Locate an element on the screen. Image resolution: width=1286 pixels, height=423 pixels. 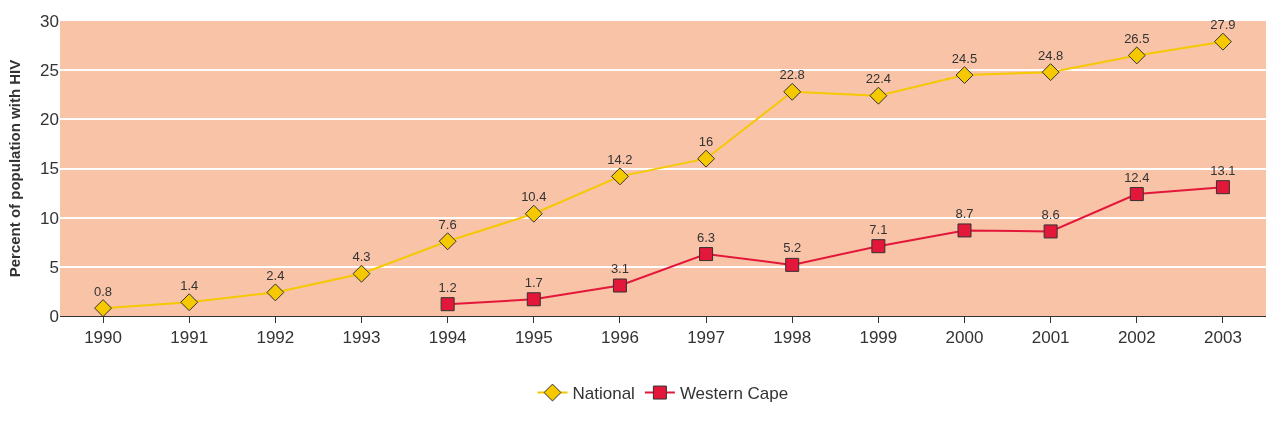
legend-label: National is located at coordinates (603, 394).